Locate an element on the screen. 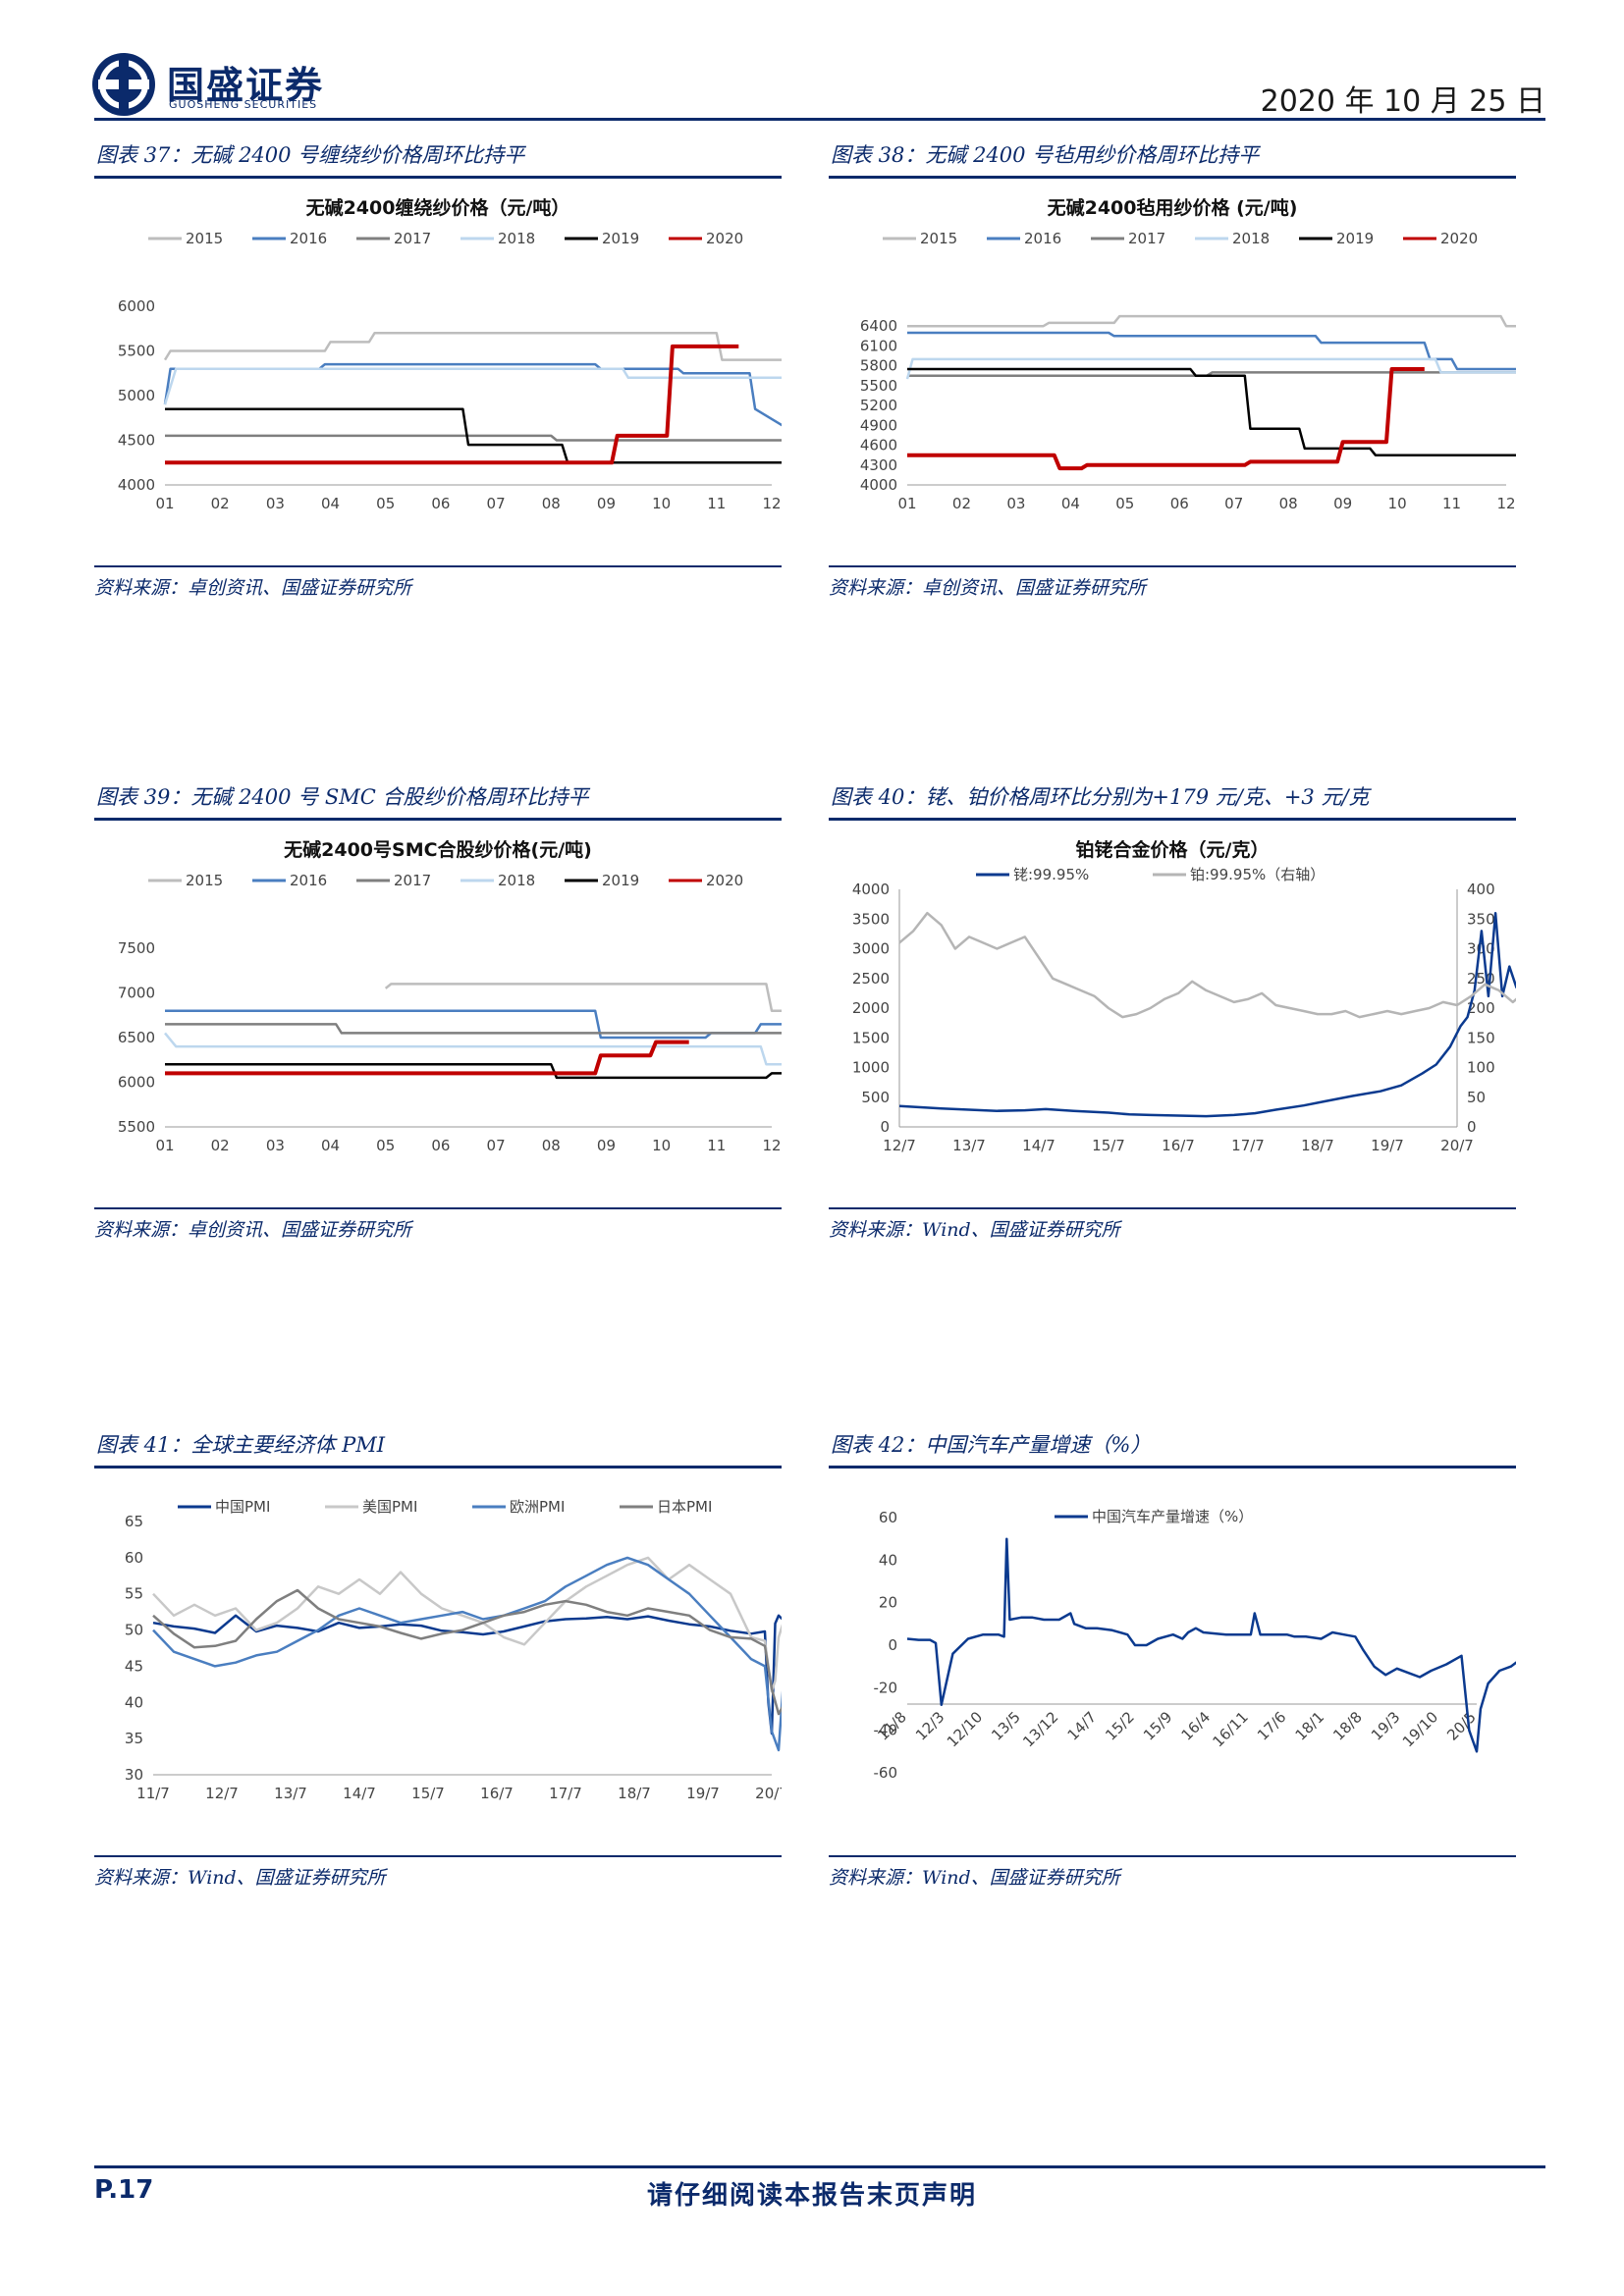 This screenshot has height=2296, width=1624. x-tick-label: 15/9 is located at coordinates (1158, 1726).